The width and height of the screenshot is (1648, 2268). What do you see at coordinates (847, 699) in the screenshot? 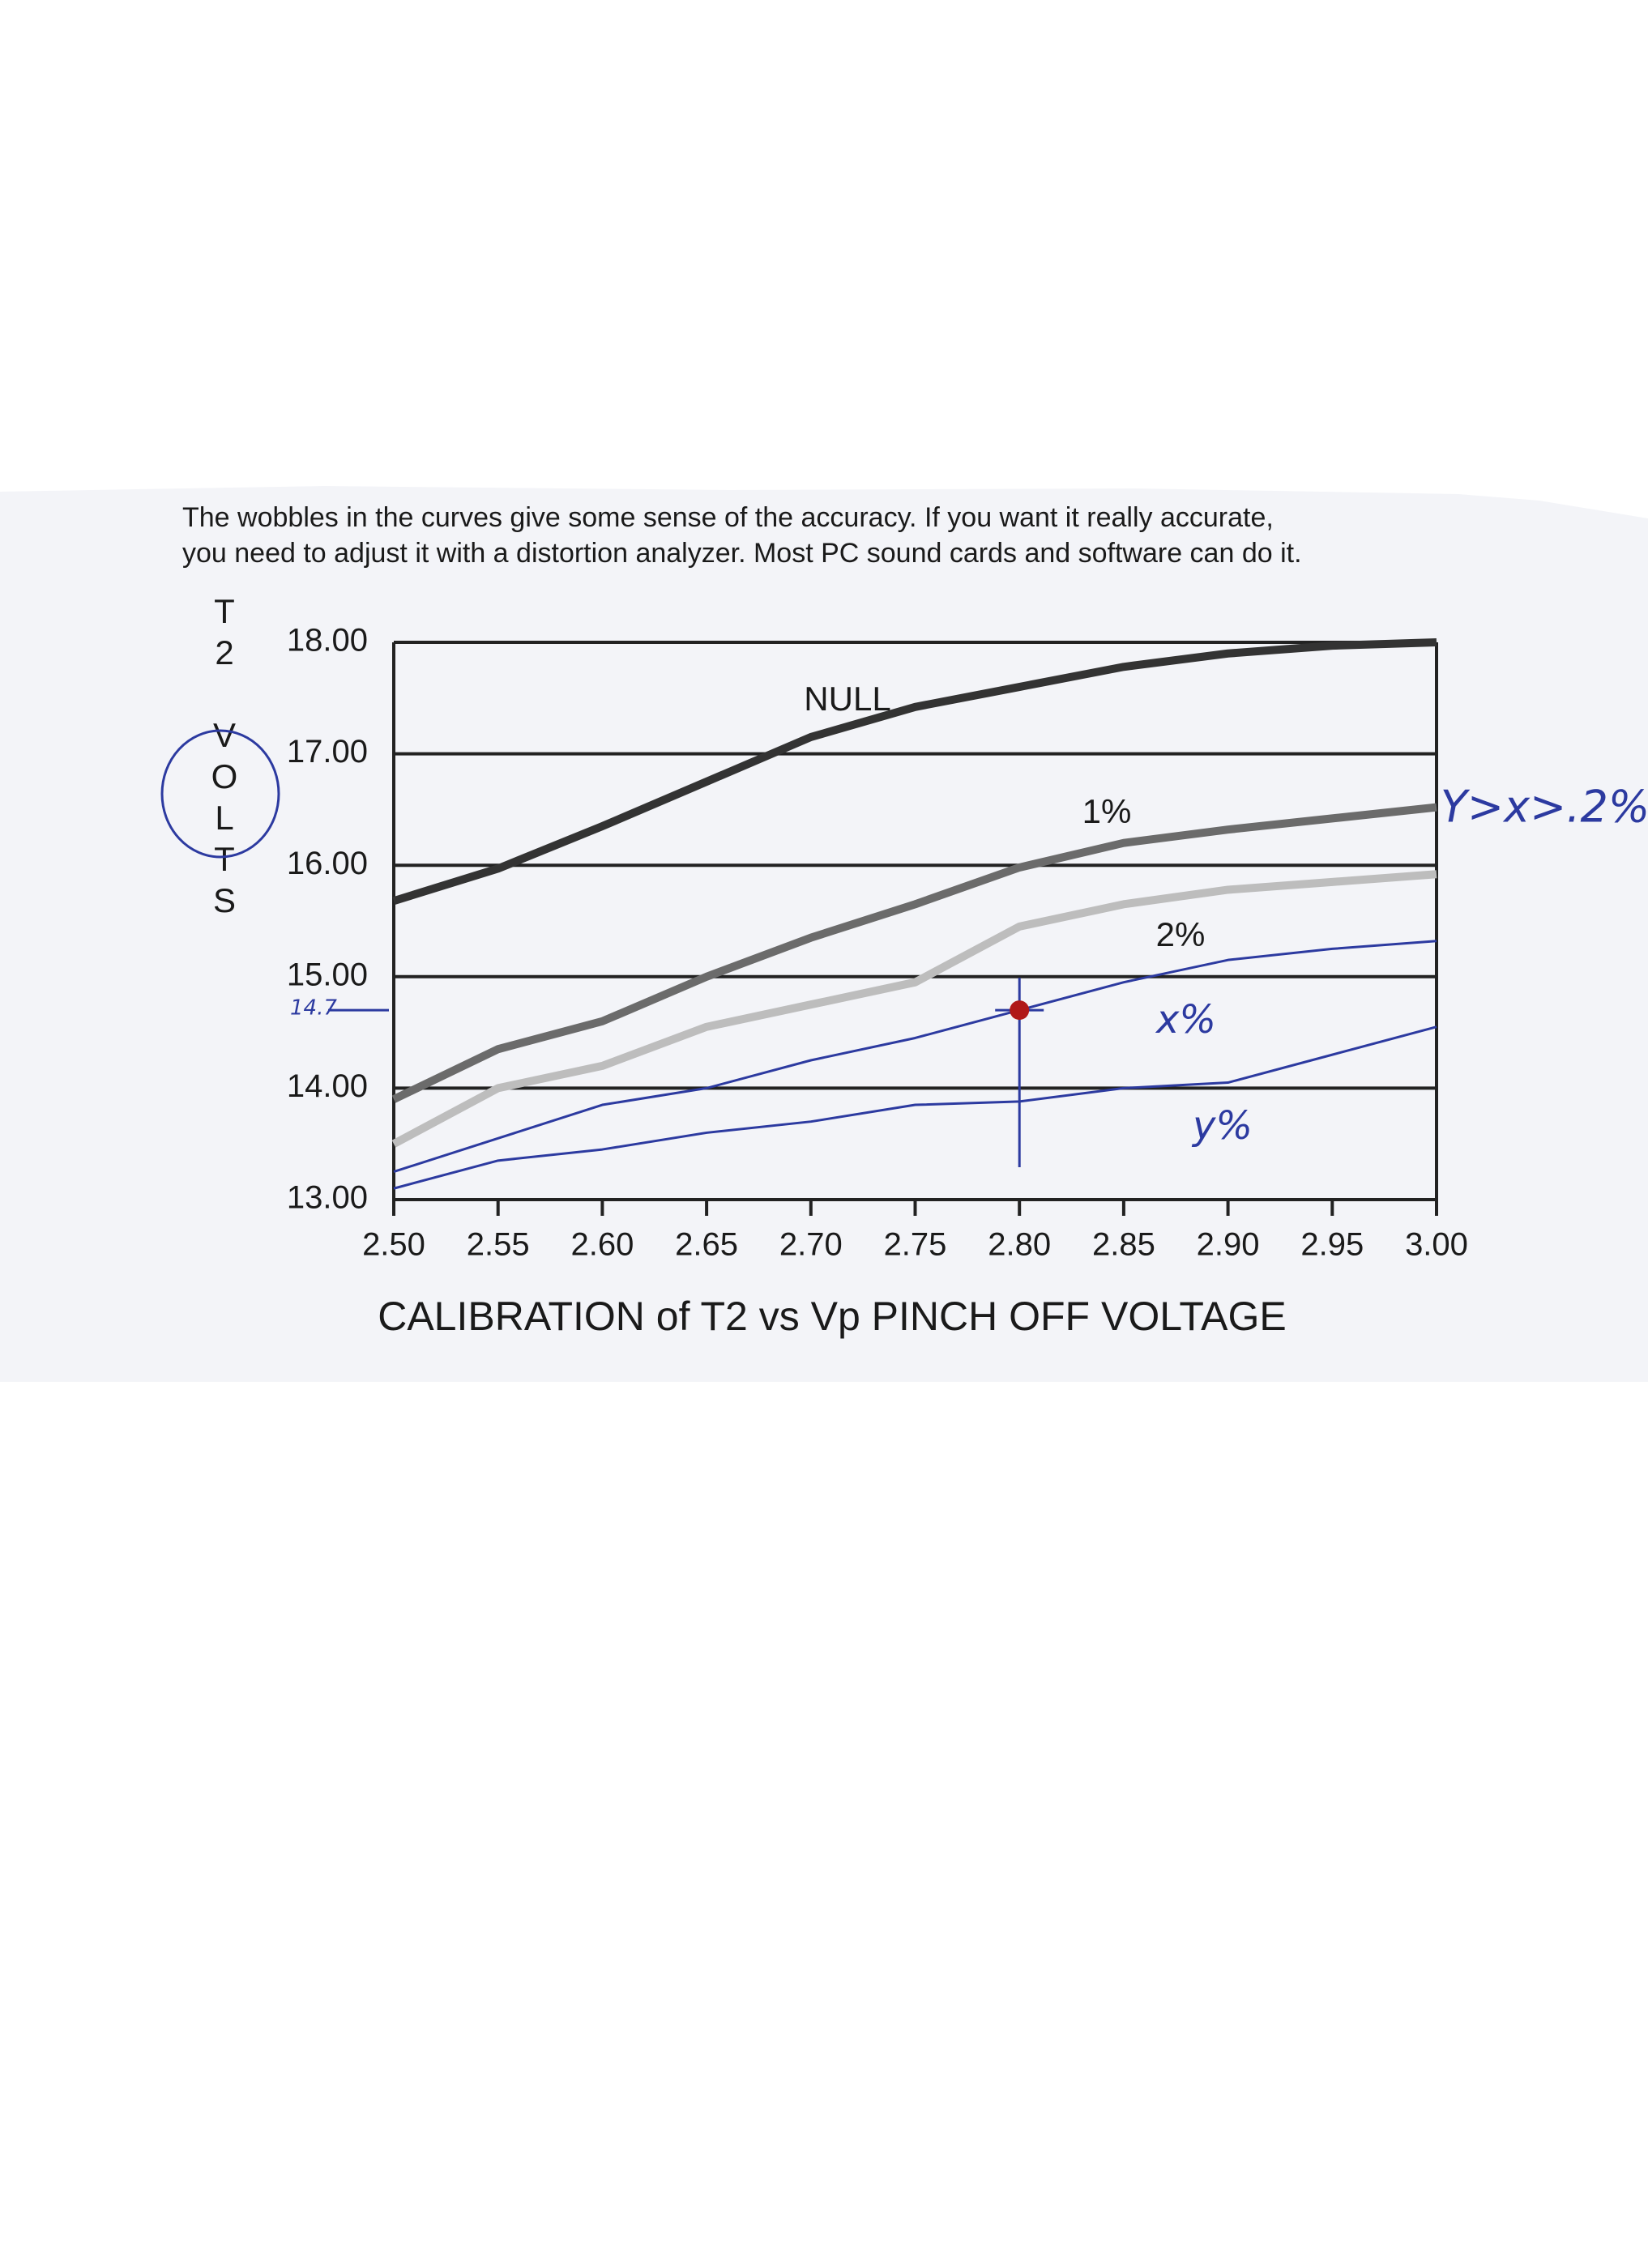
I see `series-label: NULL` at bounding box center [847, 699].